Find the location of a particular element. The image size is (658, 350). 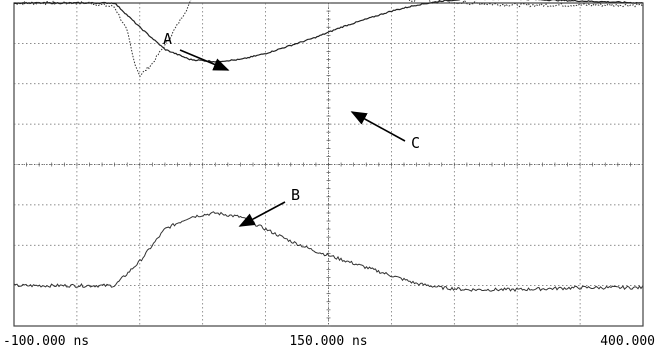

x-tick-label: -100.000 ns is located at coordinates (46, 341).